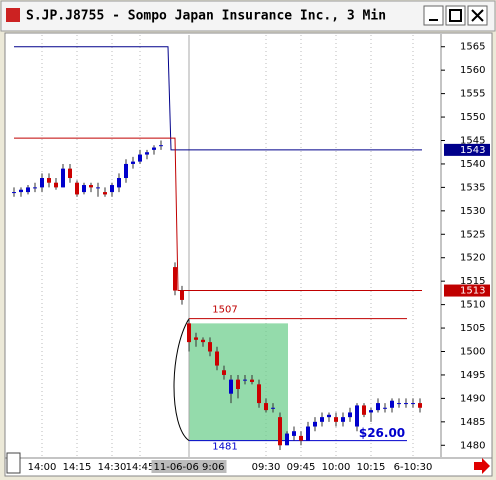 This screenshot has width=496, height=480. I want to click on maximize-button, so click(455, 15).